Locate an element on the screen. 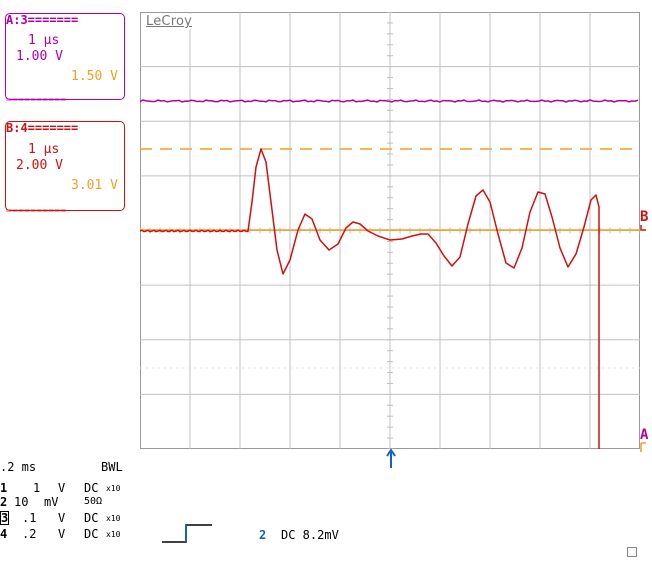 The width and height of the screenshot is (652, 565). channel-number: 3 is located at coordinates (5, 518).